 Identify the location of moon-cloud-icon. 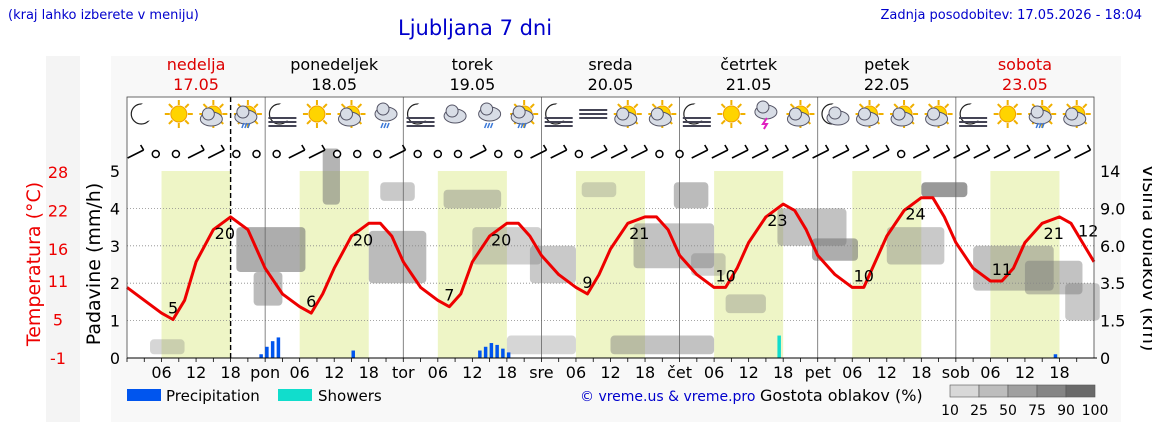
(835, 114).